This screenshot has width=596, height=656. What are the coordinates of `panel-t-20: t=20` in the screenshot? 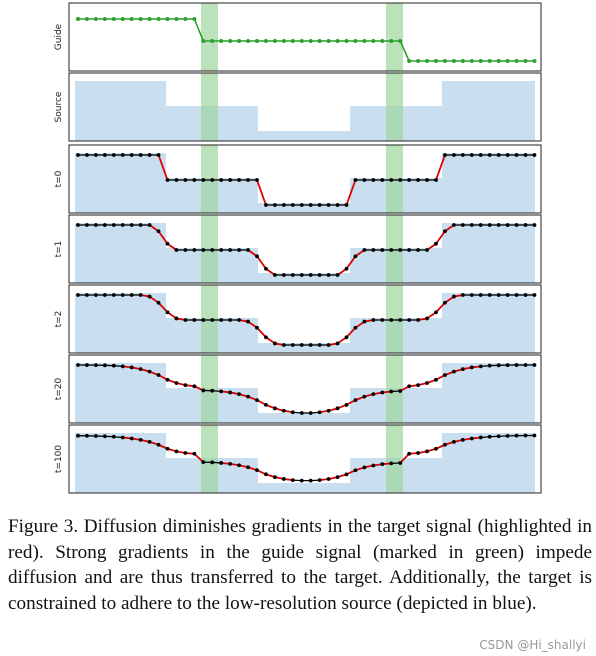 It's located at (298, 389).